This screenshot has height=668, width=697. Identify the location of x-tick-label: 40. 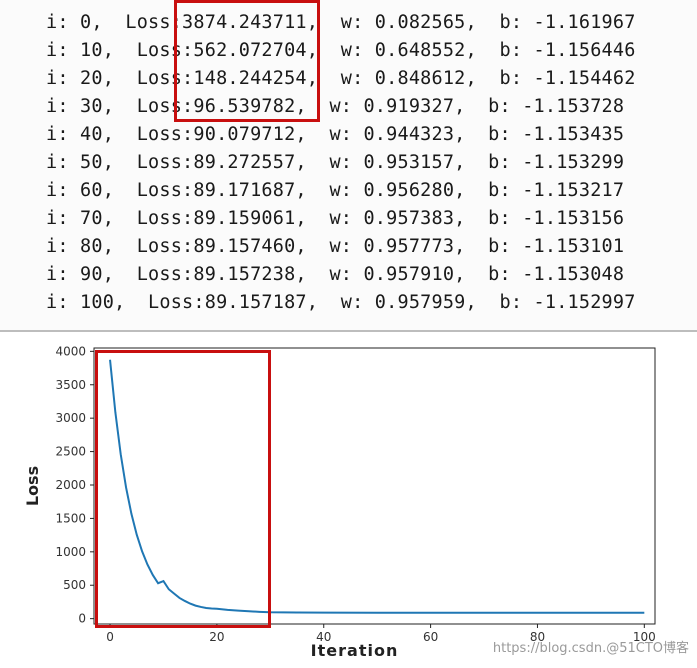
(323, 637).